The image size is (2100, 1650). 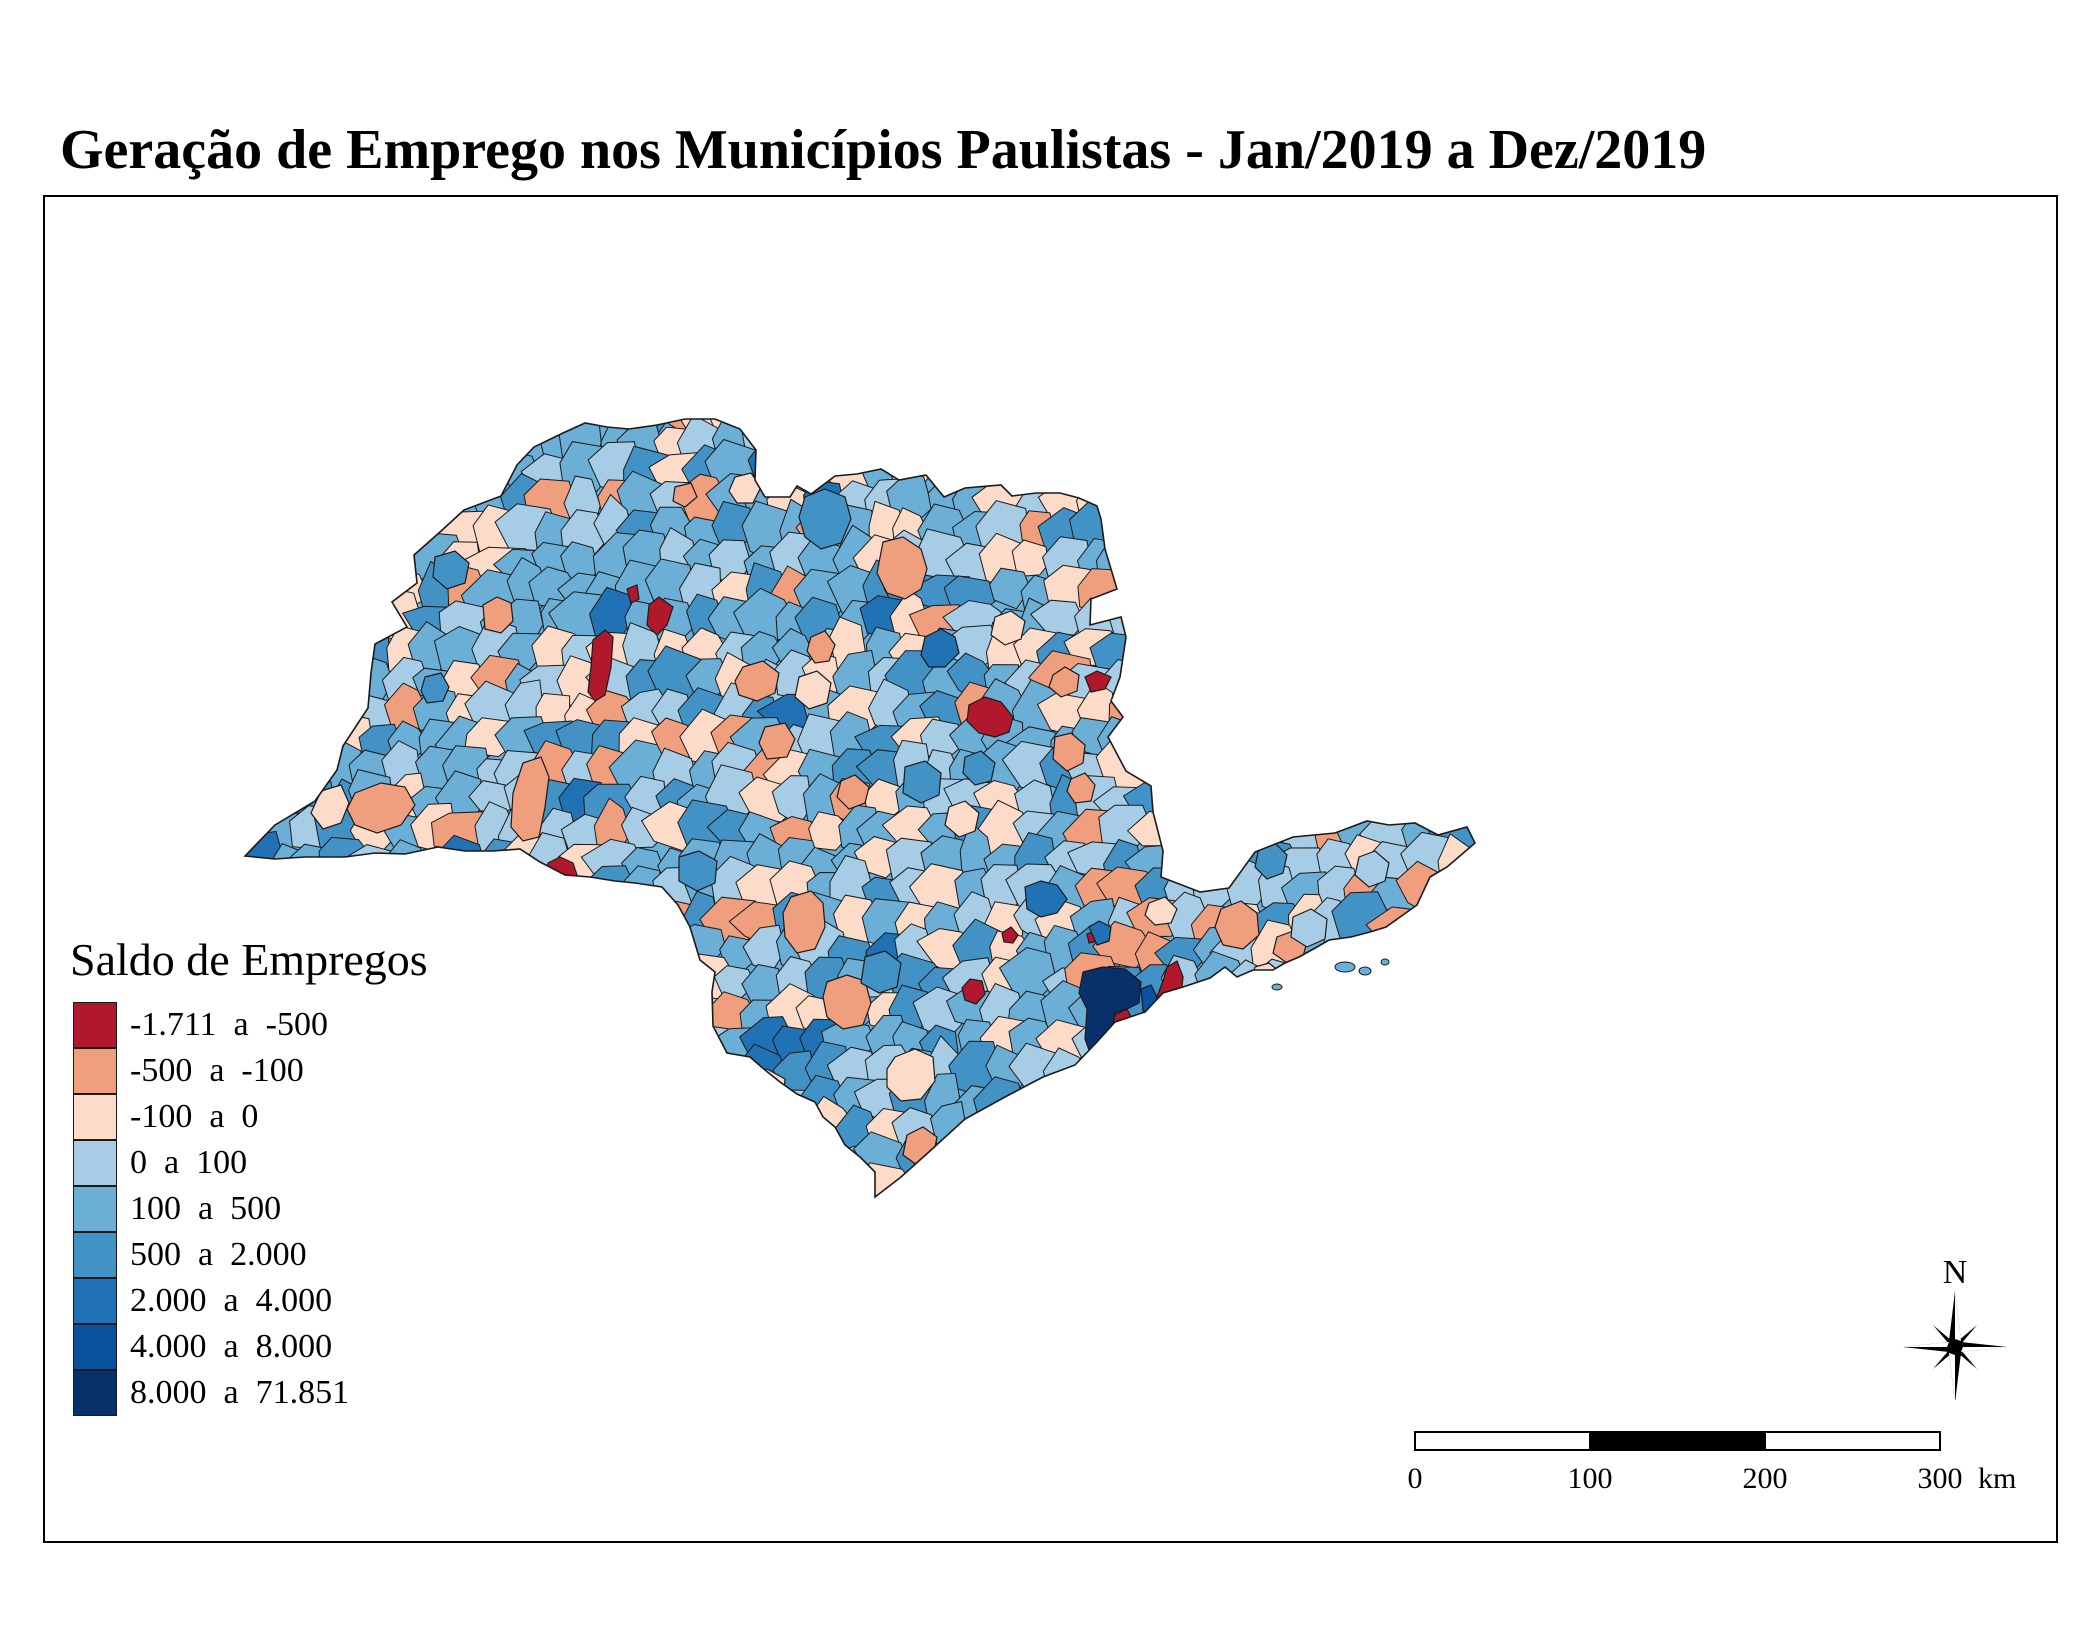 What do you see at coordinates (240, 1392) in the screenshot?
I see `legend-label: 8.000 a 71.851` at bounding box center [240, 1392].